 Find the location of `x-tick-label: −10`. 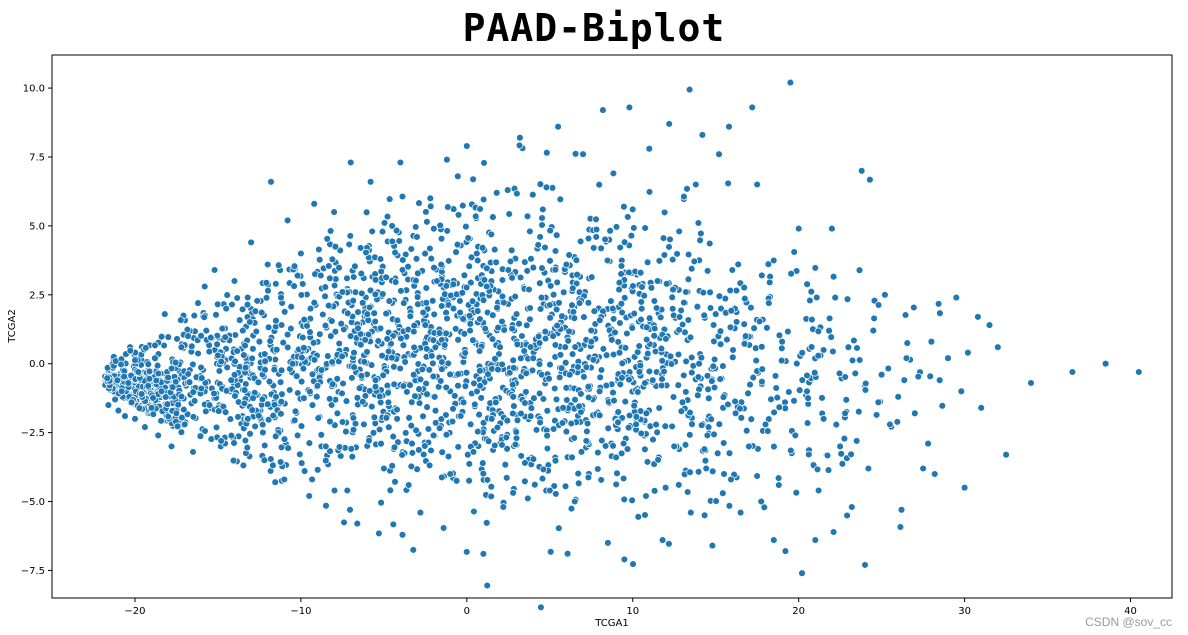

x-tick-label: −10 is located at coordinates (300, 611).